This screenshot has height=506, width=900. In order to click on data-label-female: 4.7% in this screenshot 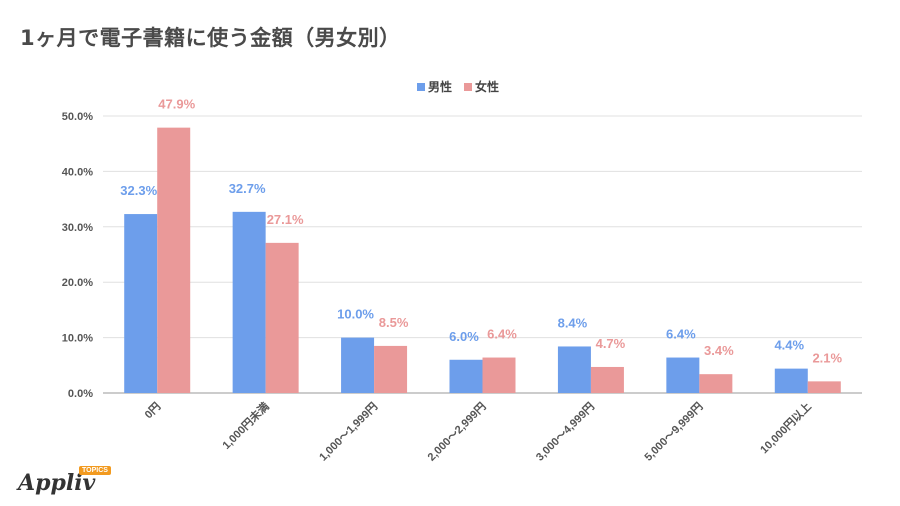, I will do `click(611, 343)`.